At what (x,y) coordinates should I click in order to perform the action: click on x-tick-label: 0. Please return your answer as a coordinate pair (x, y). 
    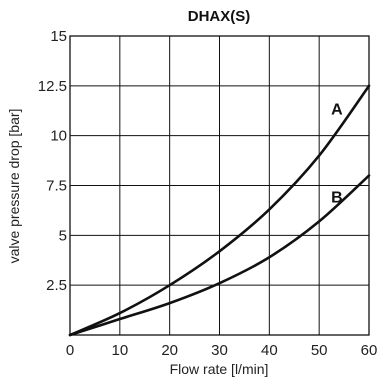
    Looking at the image, I should click on (70, 350).